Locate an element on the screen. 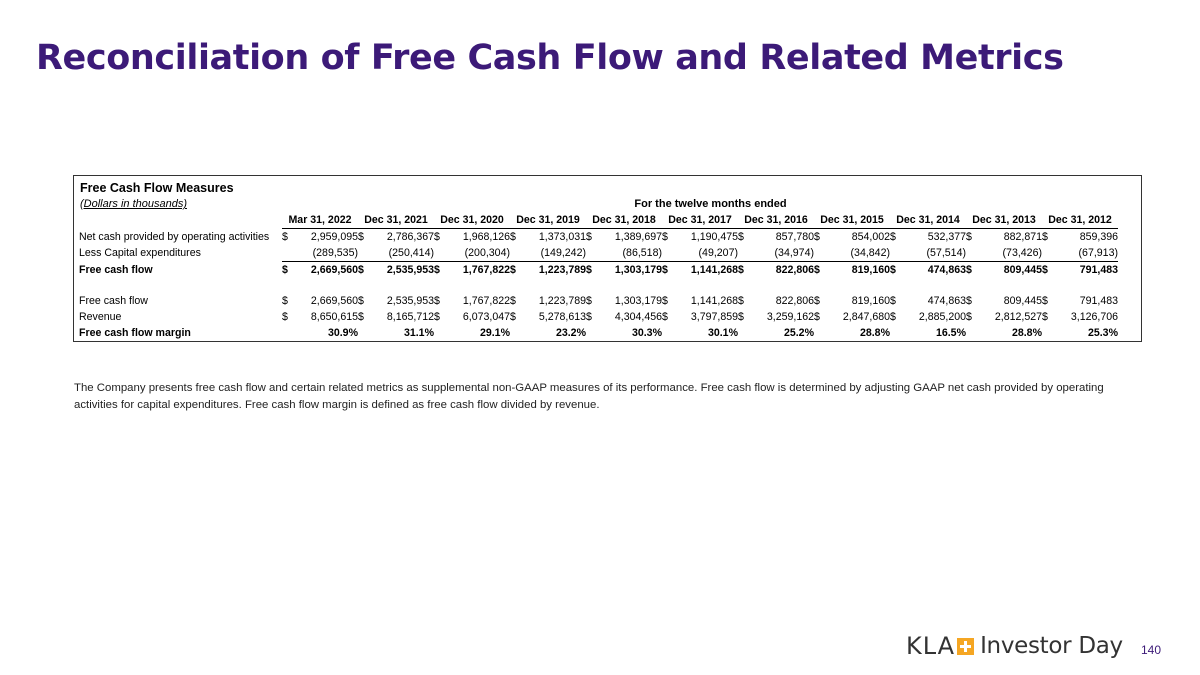 Image resolution: width=1200 pixels, height=675 pixels. table-cell: 25.2% is located at coordinates (776, 333).